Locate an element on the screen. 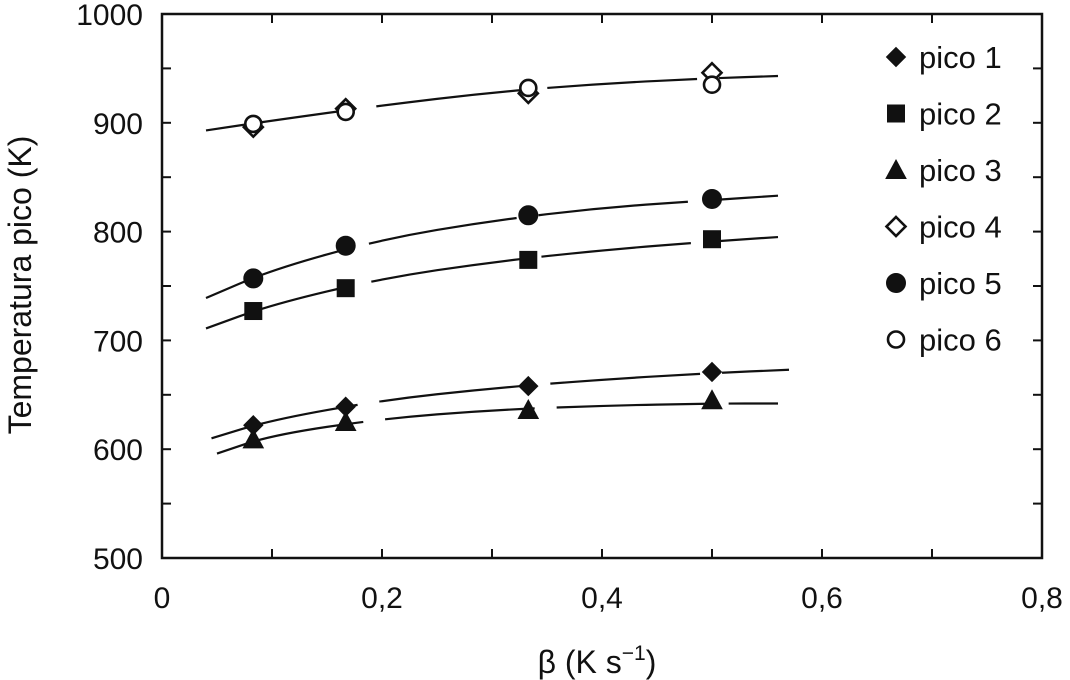 The width and height of the screenshot is (1070, 680). legend: pico 1 pico 2 pico 3 pico 4 pico 5 pico 6 is located at coordinates (943, 199).